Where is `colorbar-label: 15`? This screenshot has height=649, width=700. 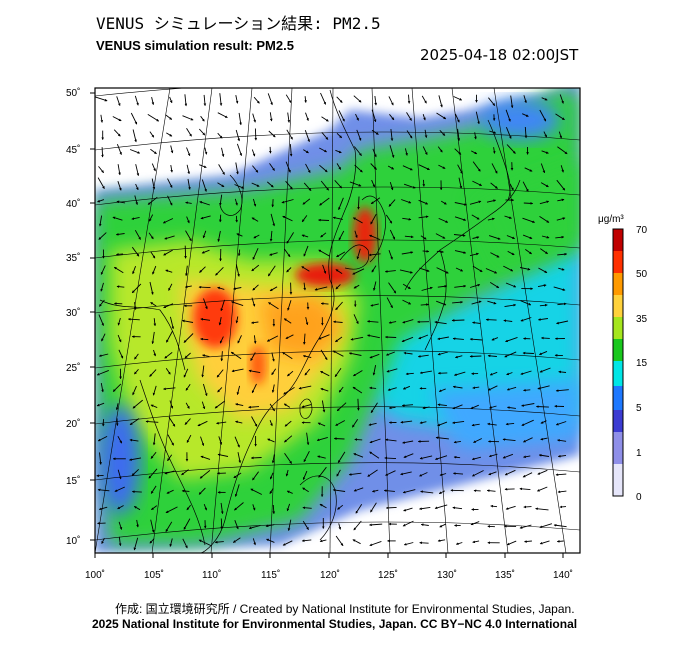
colorbar-label: 15 is located at coordinates (642, 363).